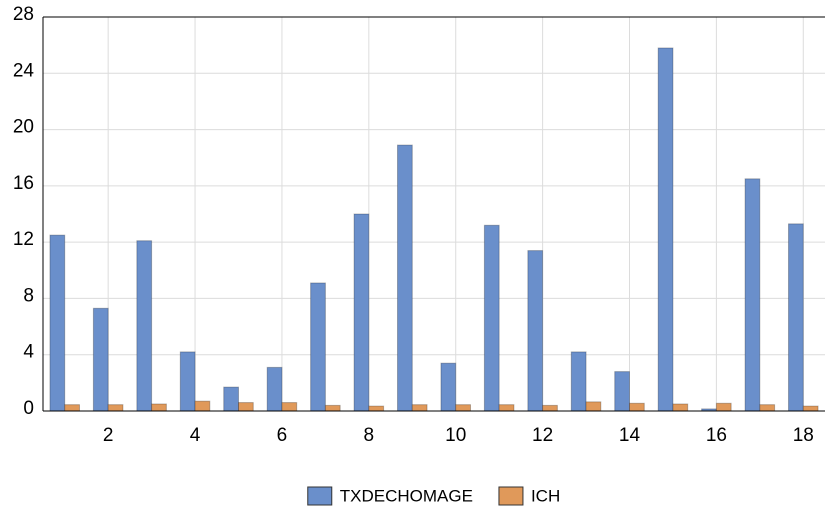 The width and height of the screenshot is (825, 509). What do you see at coordinates (455, 435) in the screenshot?
I see `x-tick-label: 10` at bounding box center [455, 435].